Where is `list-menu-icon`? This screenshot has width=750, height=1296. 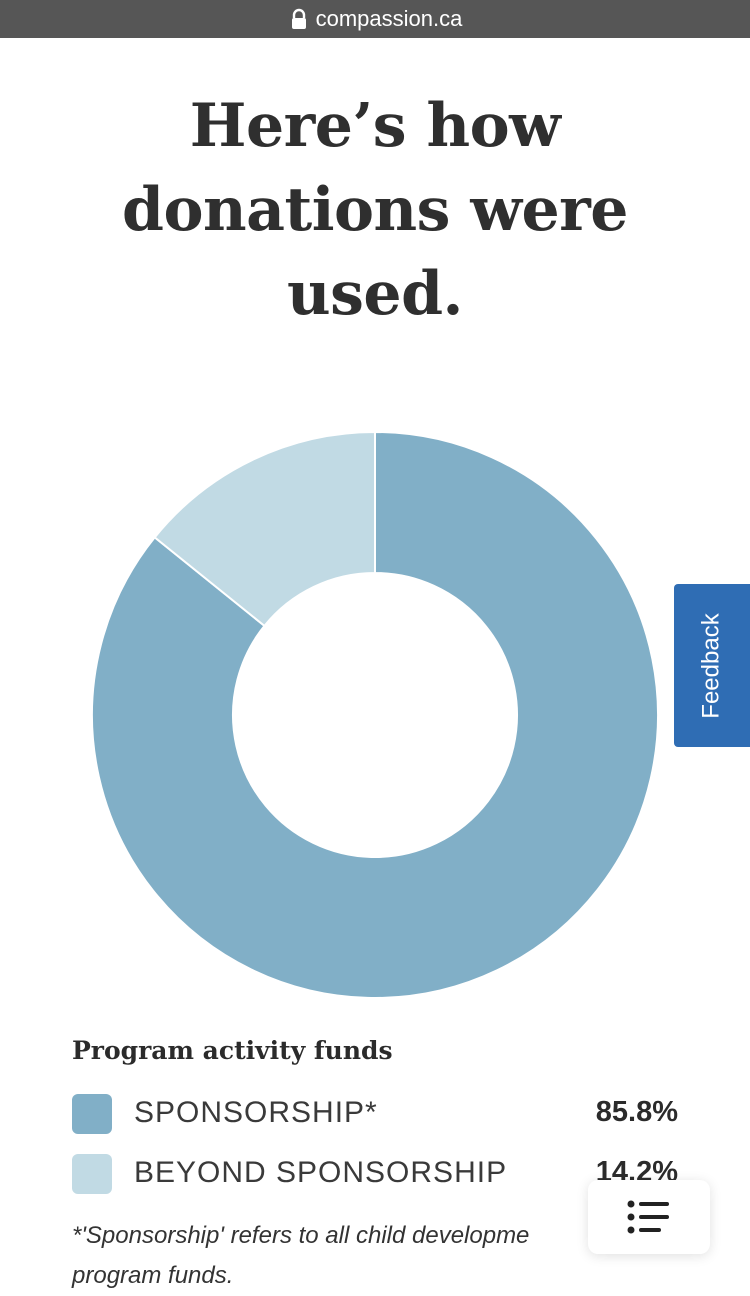 list-menu-icon is located at coordinates (648, 1217).